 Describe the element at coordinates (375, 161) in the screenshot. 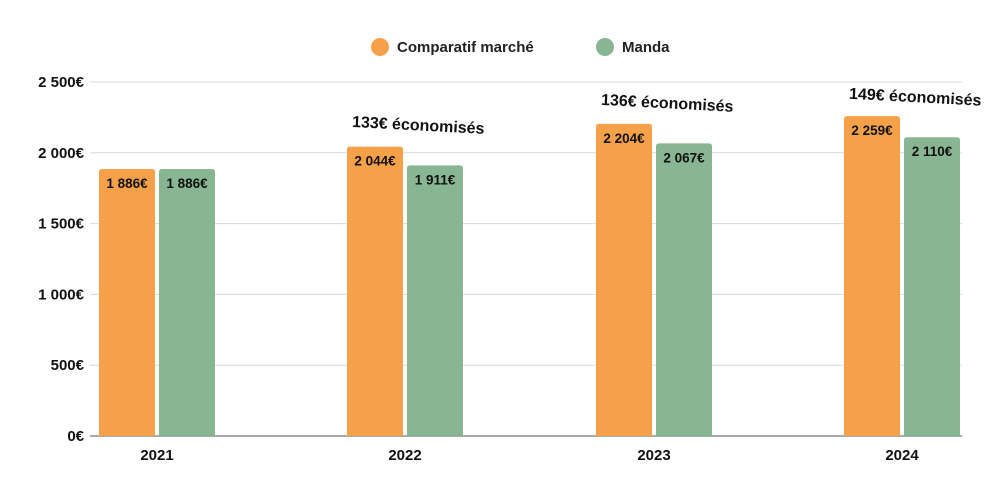

I see `bar-value-label: 2 044€` at that location.